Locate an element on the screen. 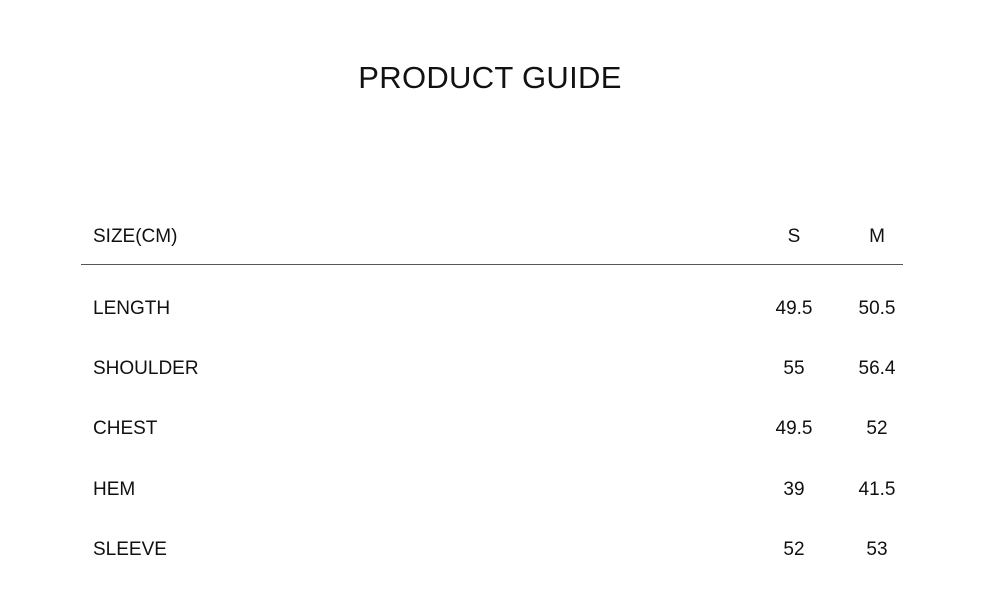 This screenshot has height=607, width=1000. value-s: 39 is located at coordinates (794, 489).